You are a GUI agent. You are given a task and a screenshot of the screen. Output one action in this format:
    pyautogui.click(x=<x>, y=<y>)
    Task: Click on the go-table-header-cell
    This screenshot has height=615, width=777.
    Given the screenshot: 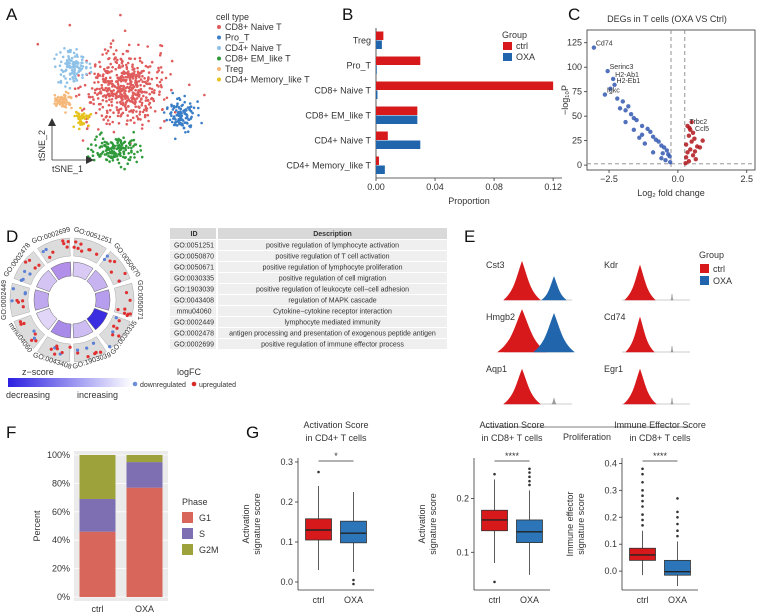 What is the action you would take?
    pyautogui.click(x=332, y=233)
    